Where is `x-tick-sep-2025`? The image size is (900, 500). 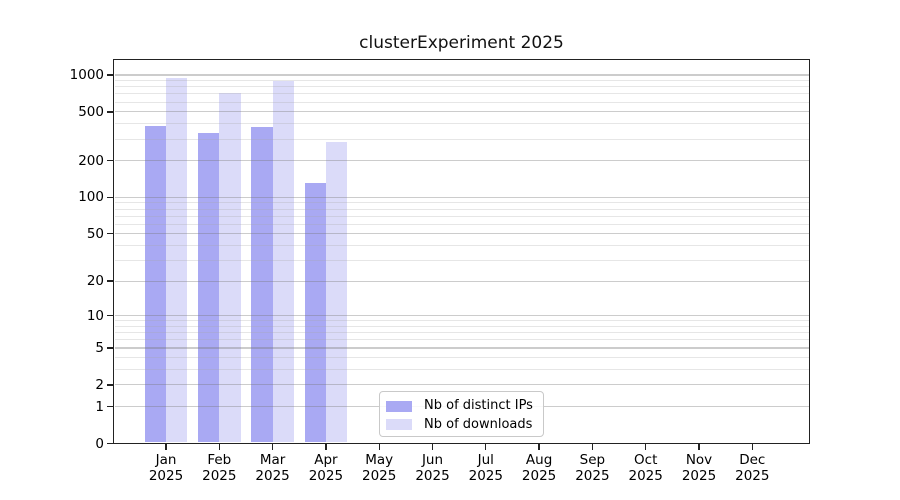 x-tick-sep-2025 is located at coordinates (592, 447).